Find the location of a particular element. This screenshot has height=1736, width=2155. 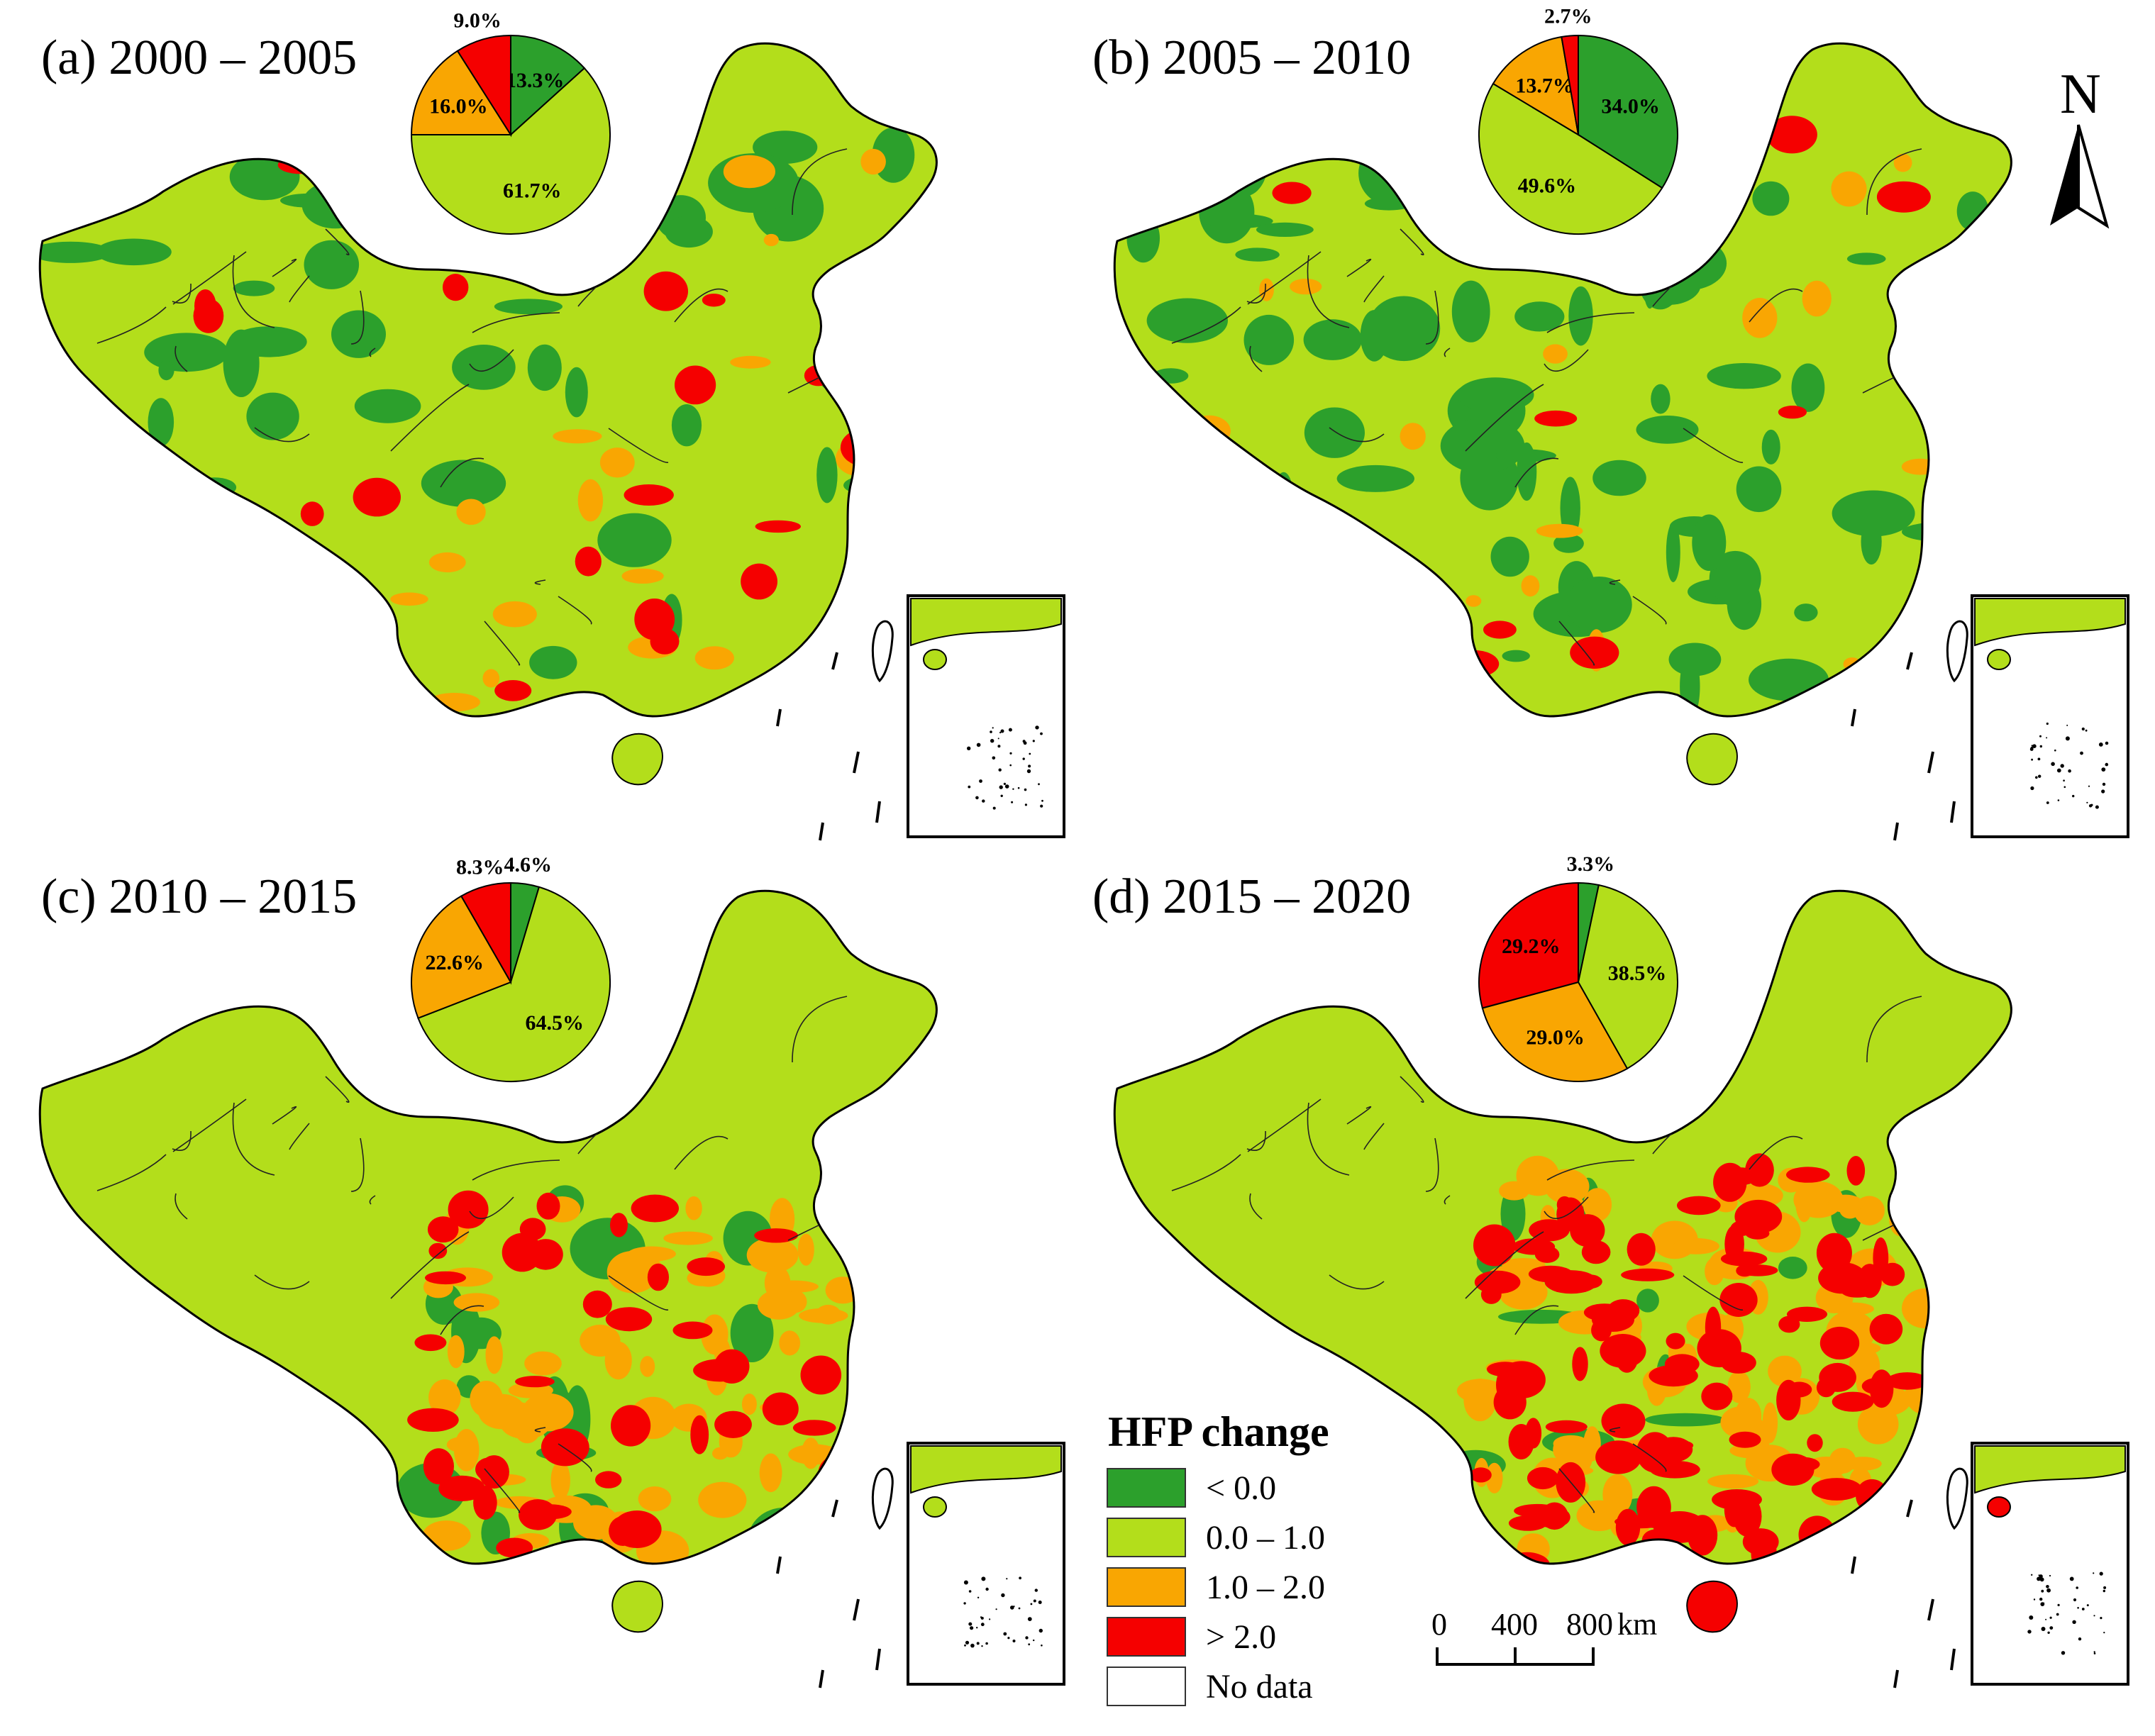

inset-hainan is located at coordinates (935, 1507).